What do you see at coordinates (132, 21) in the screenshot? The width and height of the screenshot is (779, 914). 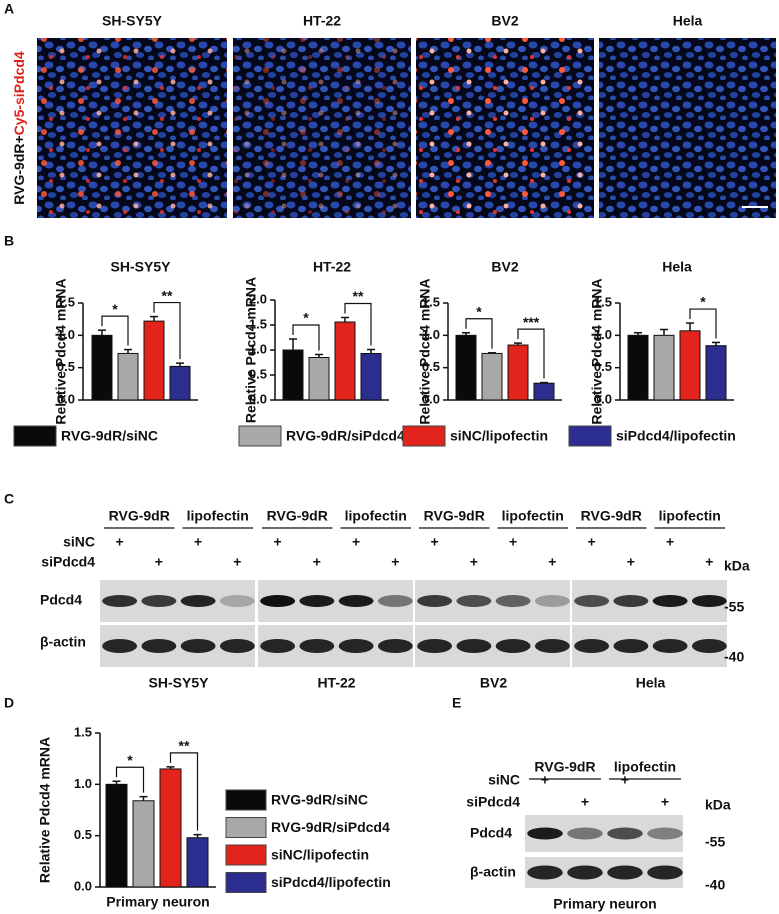 I see `image-title: SH-SY5Y` at bounding box center [132, 21].